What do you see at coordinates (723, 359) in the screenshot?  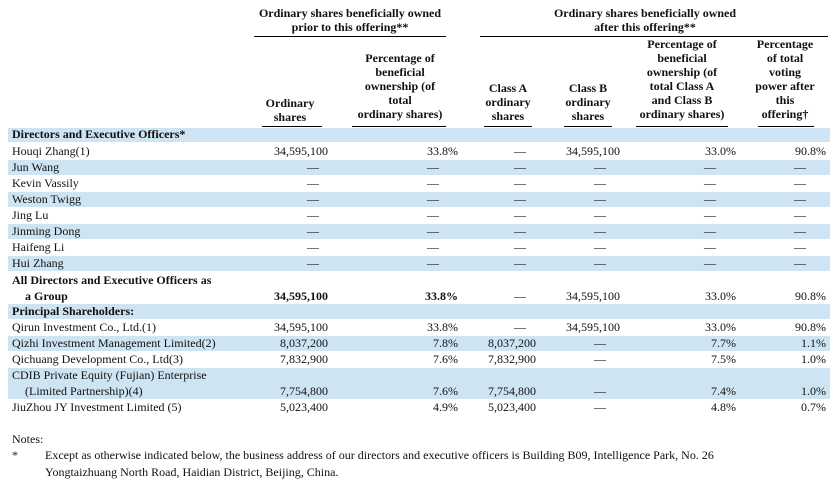 I see `cell-pct-after: 7.5%` at bounding box center [723, 359].